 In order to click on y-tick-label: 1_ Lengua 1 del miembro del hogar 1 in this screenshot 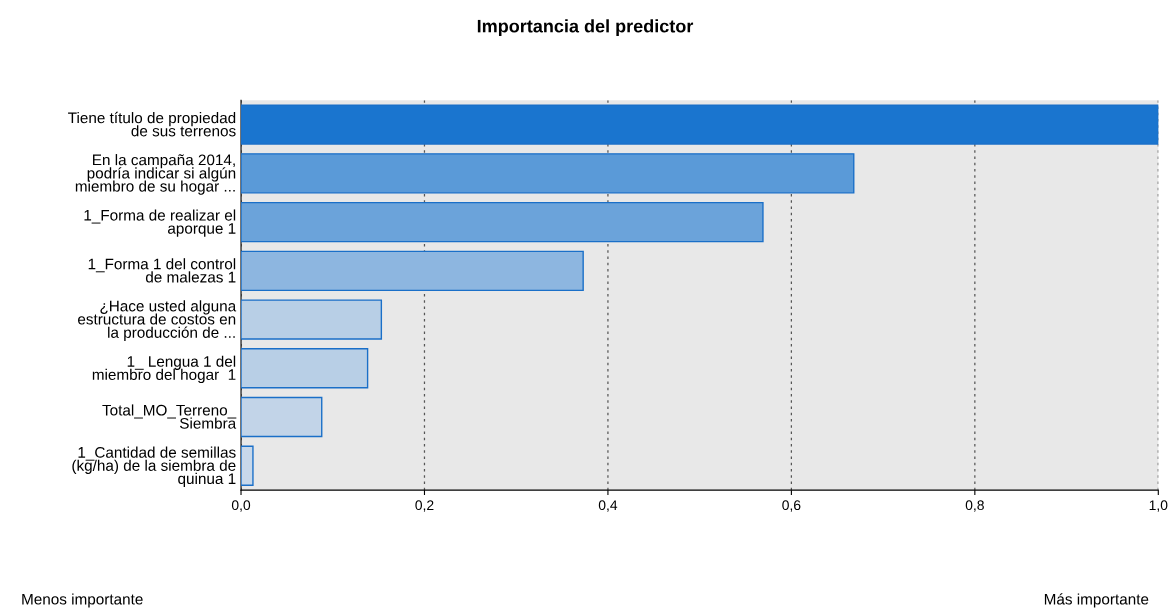, I will do `click(164, 369)`.